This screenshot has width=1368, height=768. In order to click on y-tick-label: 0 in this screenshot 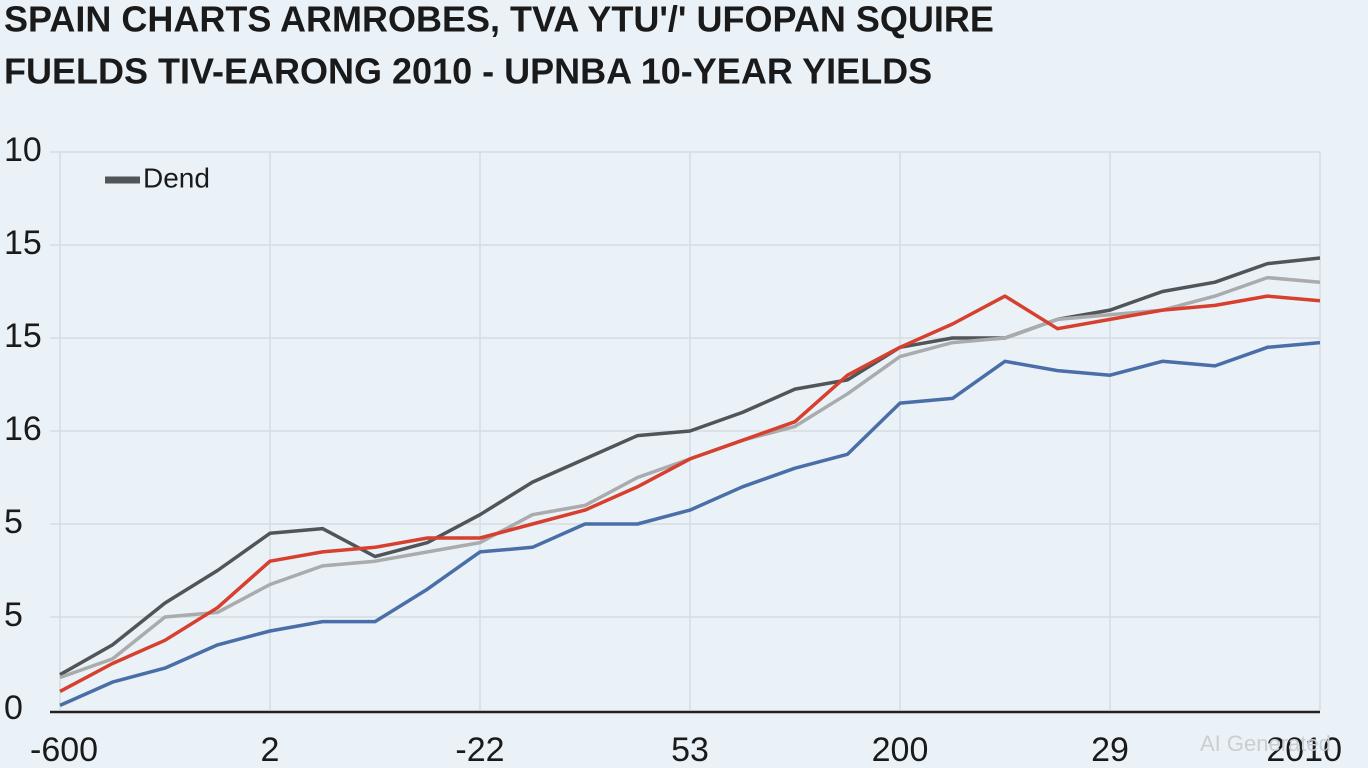, I will do `click(13, 708)`.